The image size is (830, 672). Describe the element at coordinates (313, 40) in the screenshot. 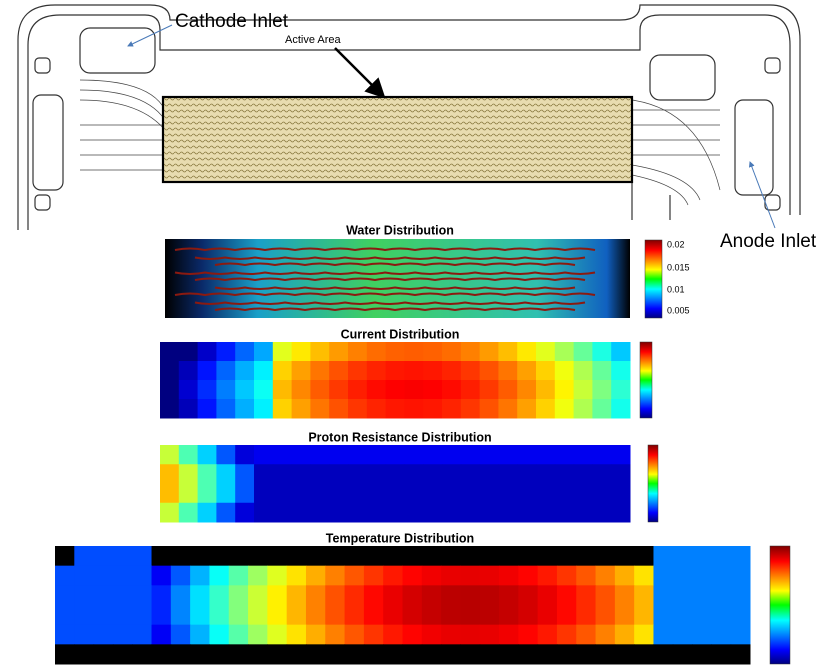

I see `active-area-label: Active Area` at that location.